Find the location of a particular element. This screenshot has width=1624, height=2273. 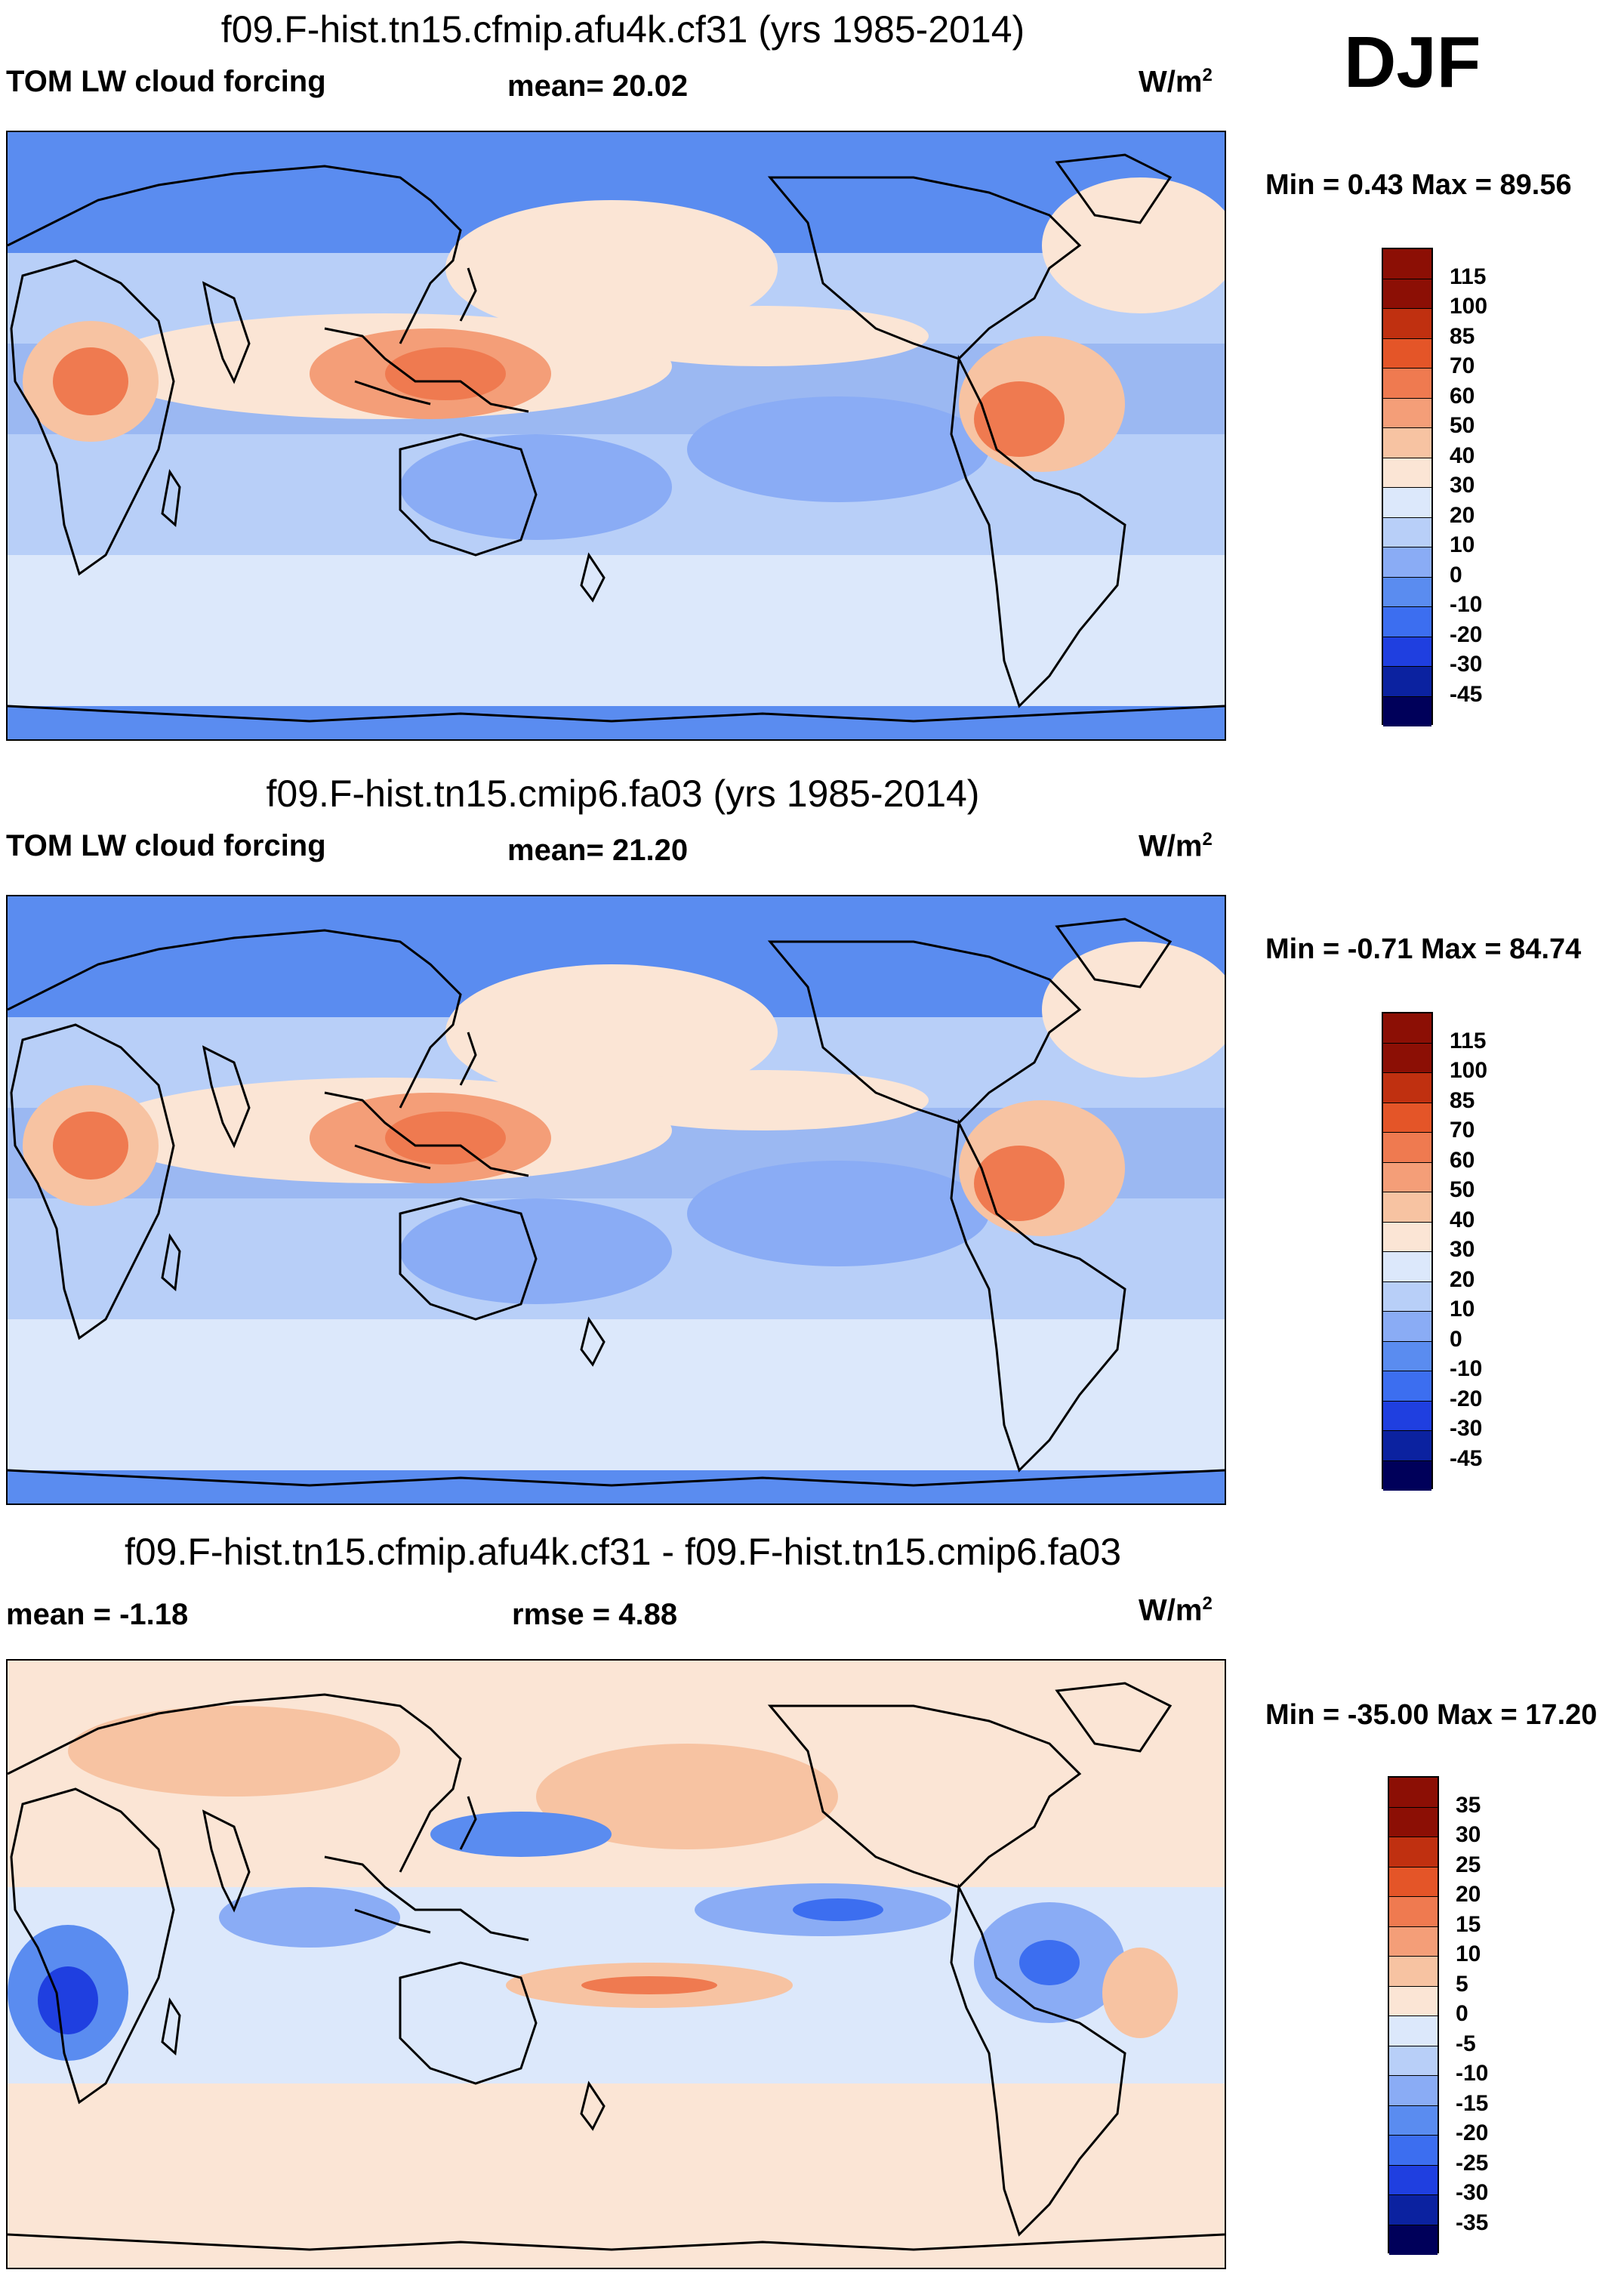

nepacific-core is located at coordinates (838, 1909).